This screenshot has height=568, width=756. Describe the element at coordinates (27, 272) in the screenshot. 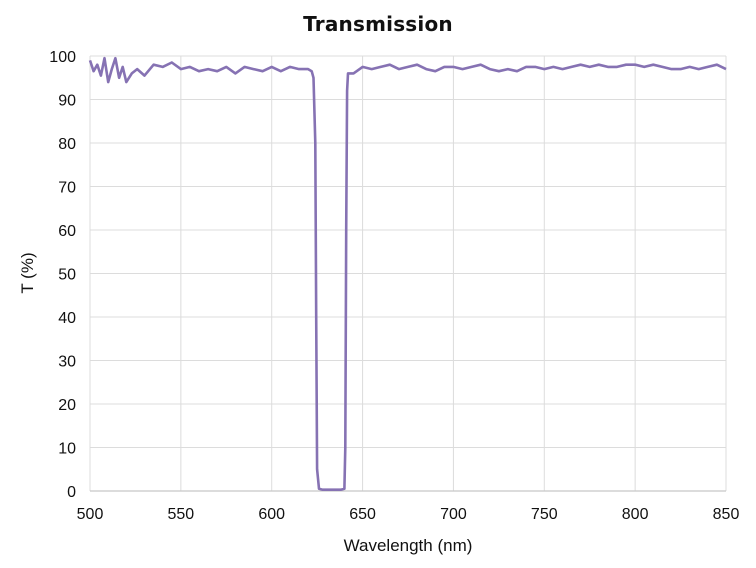

I see `y-axis-label: T (%)` at that location.